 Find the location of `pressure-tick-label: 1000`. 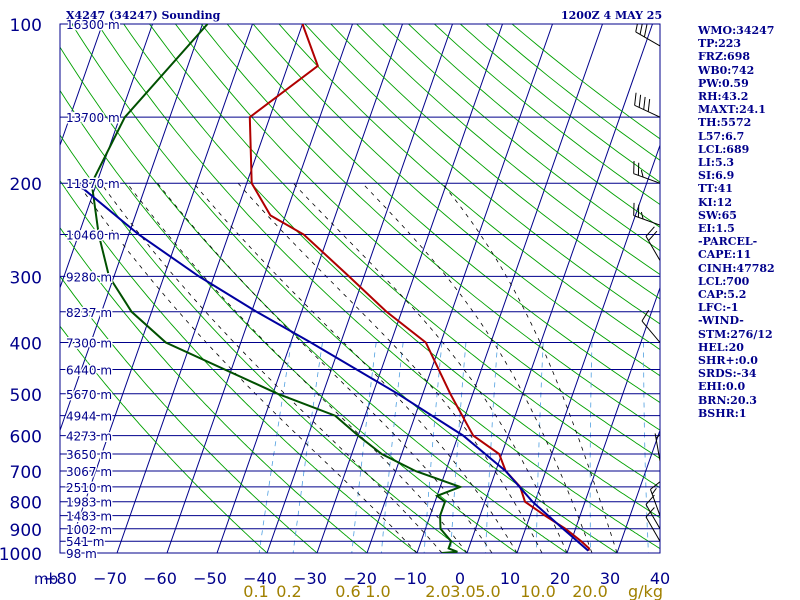

pressure-tick-label: 1000 is located at coordinates (21, 555).